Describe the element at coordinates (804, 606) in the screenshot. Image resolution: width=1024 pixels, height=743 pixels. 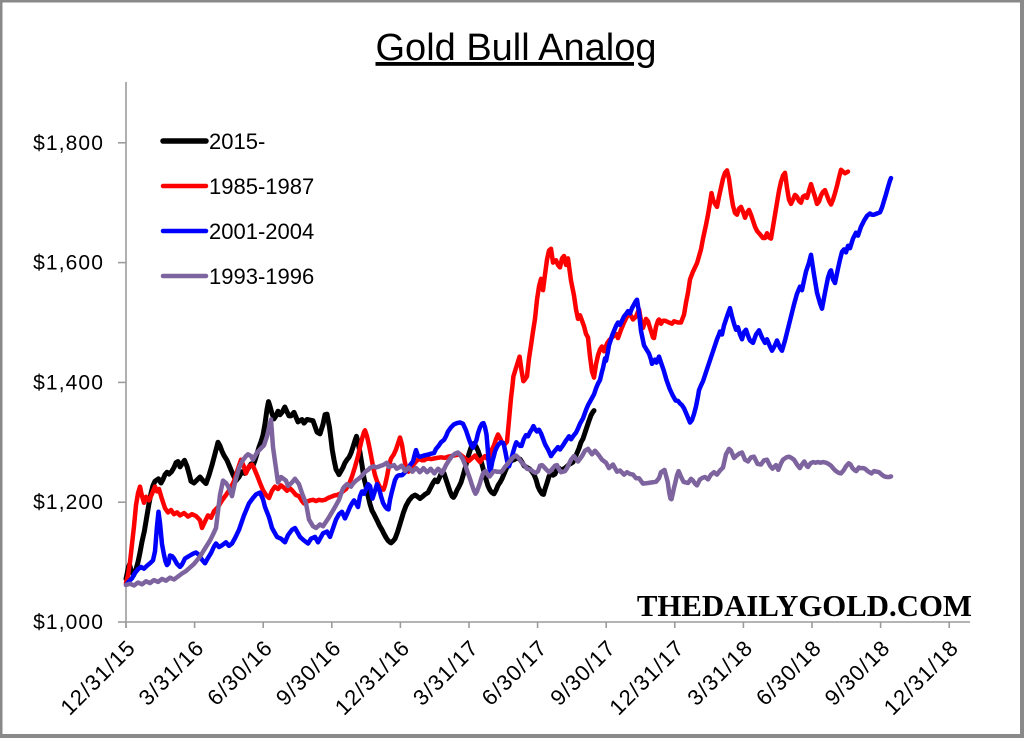
I see `svg-text: THEDAILYGOLD.COM` at that location.